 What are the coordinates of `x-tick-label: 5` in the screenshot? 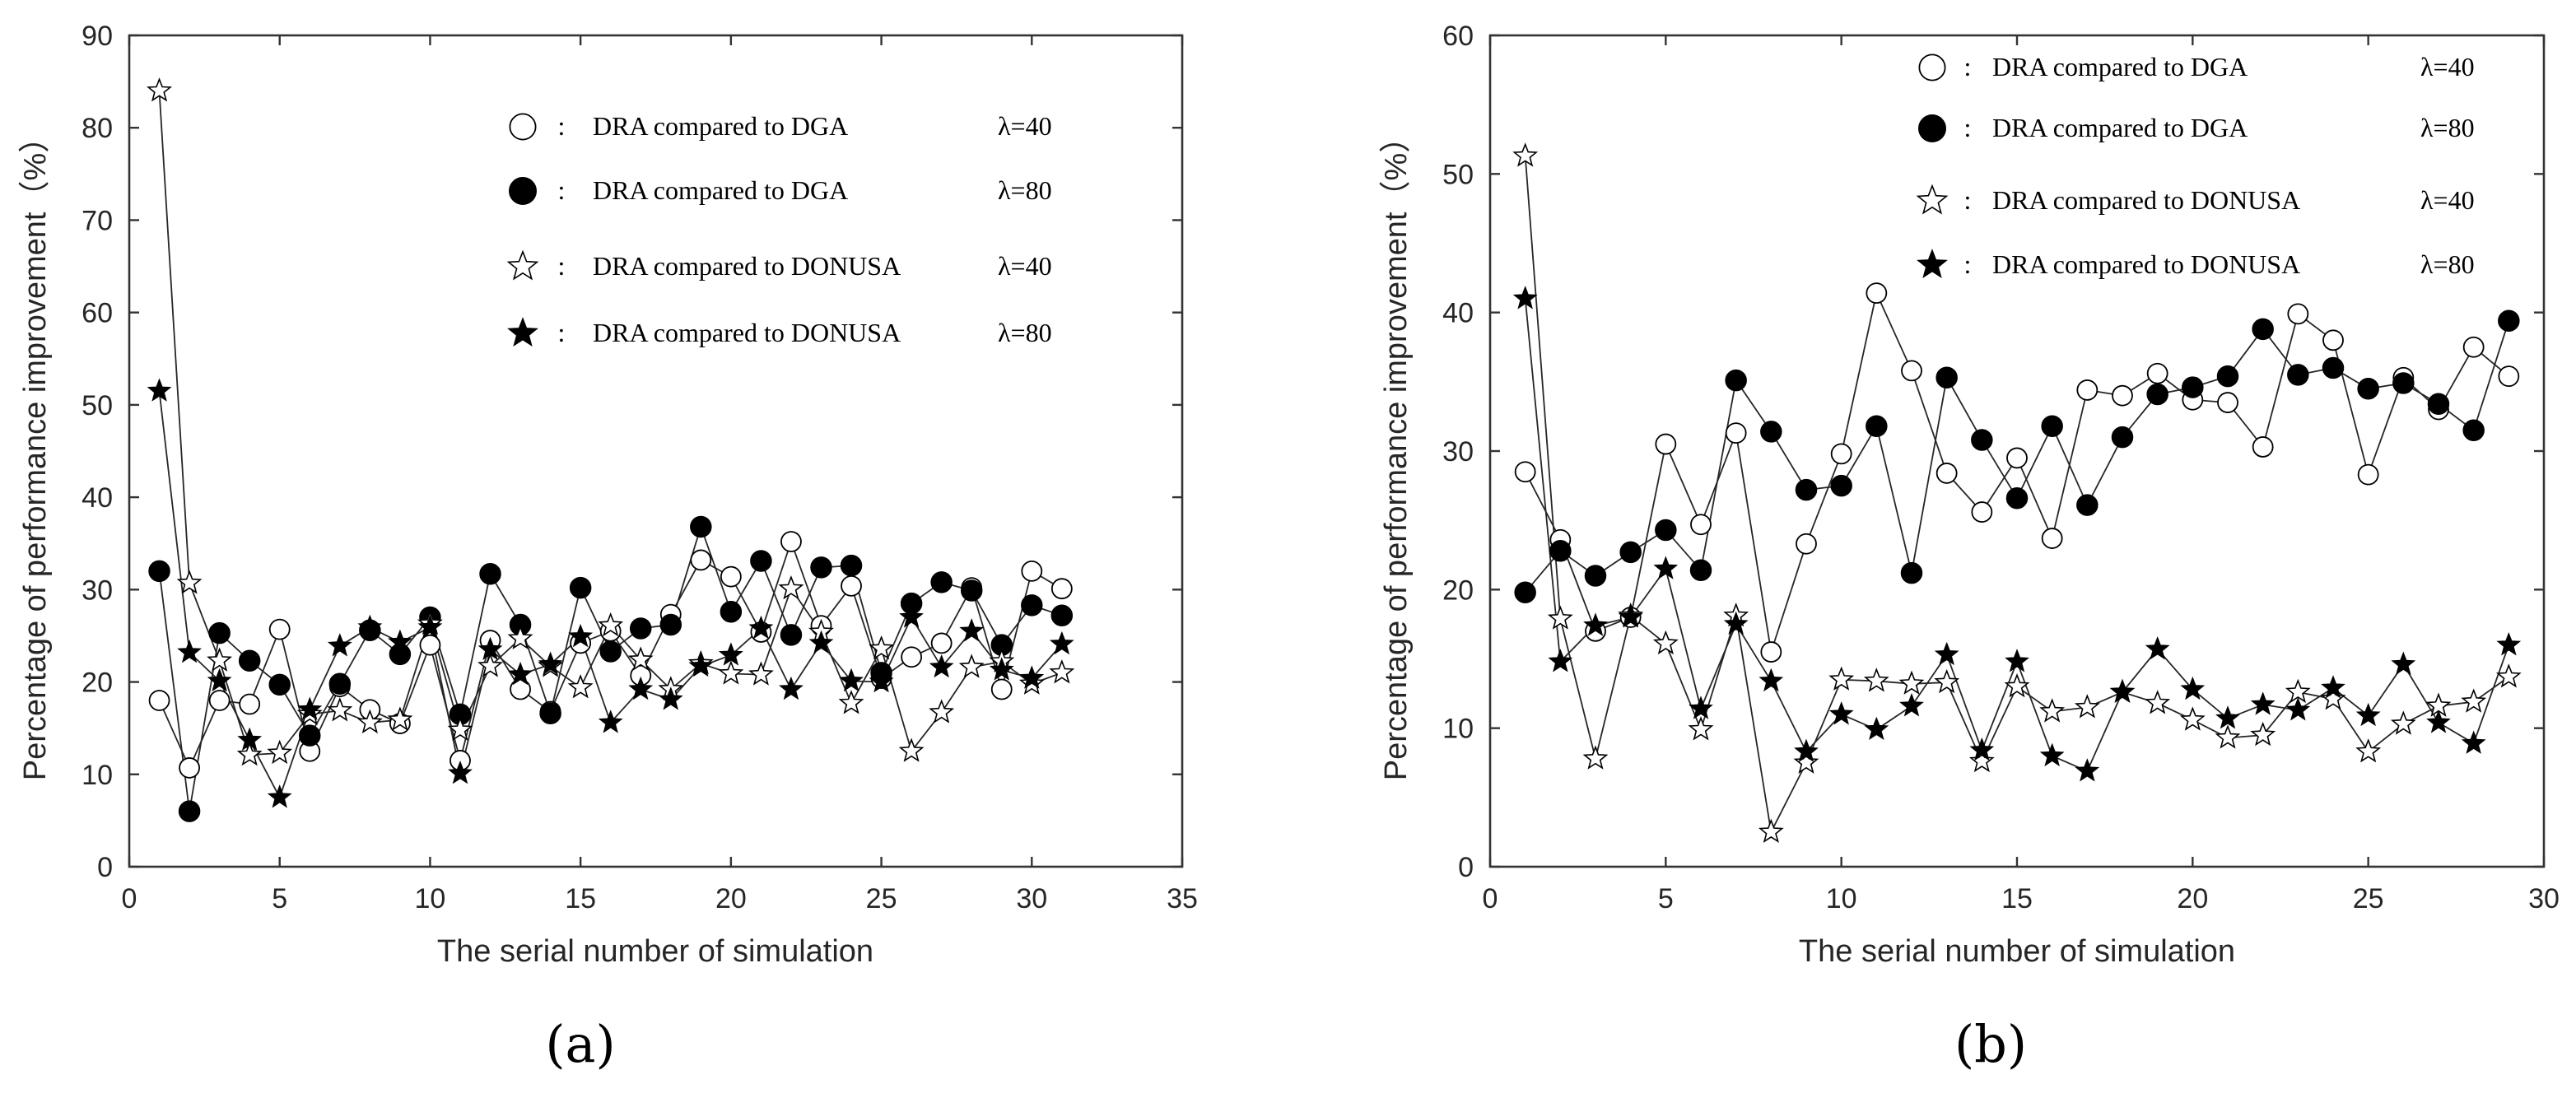 It's located at (1666, 898).